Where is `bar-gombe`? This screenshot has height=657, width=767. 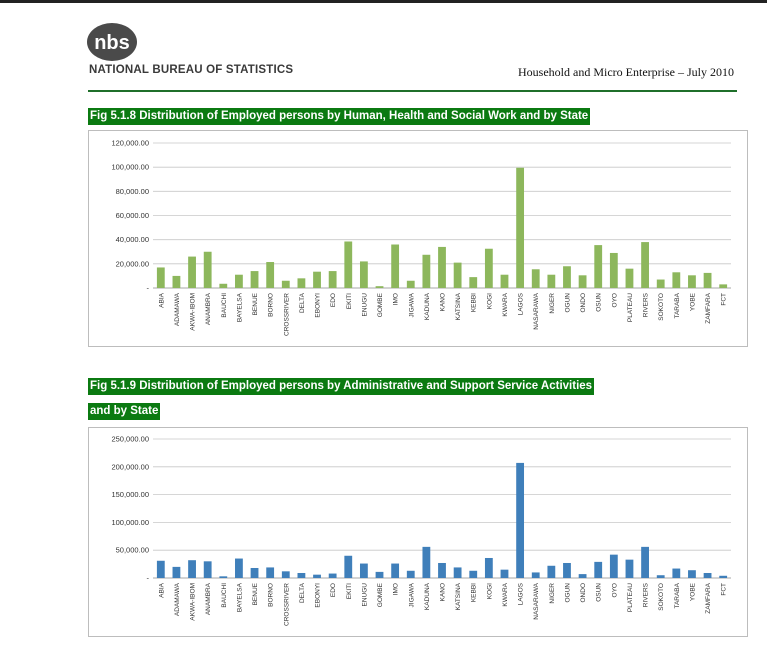
bar-gombe is located at coordinates (379, 574).